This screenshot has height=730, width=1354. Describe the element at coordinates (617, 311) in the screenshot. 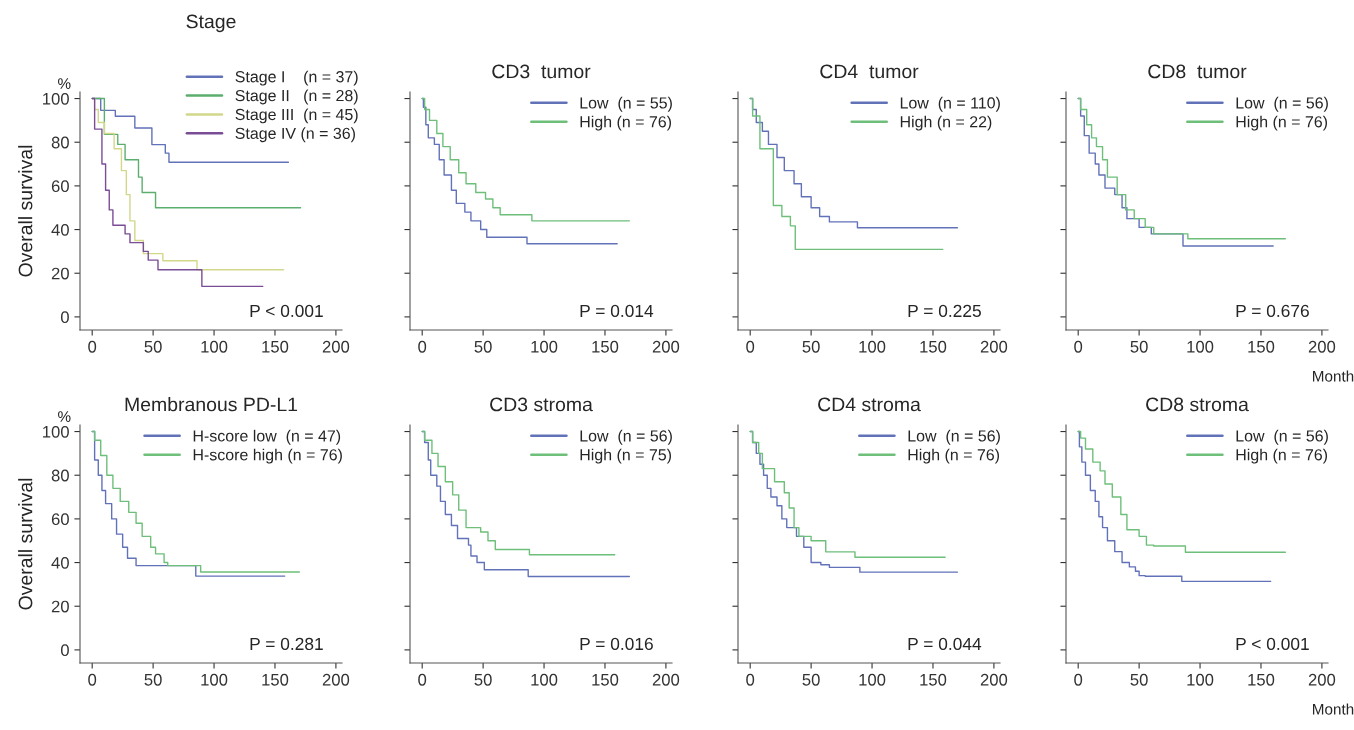

I see `annotation: P = 0.014` at that location.